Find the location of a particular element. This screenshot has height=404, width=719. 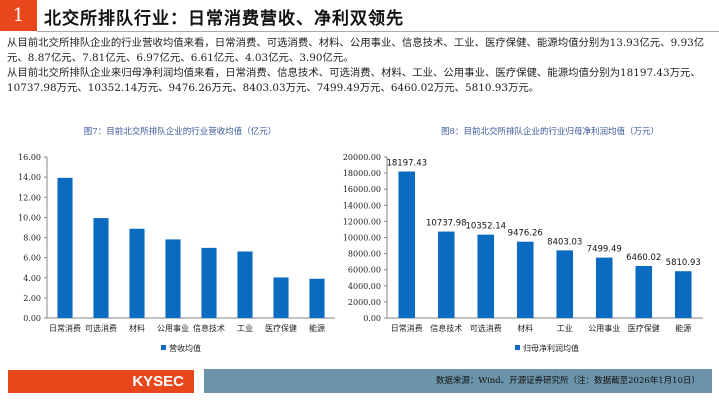

y-tick-label: 4000.00 is located at coordinates (364, 286).